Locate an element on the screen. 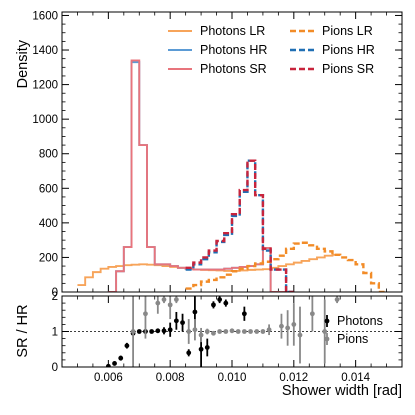  legend-label-photons-hr: Photons HR is located at coordinates (233, 50).